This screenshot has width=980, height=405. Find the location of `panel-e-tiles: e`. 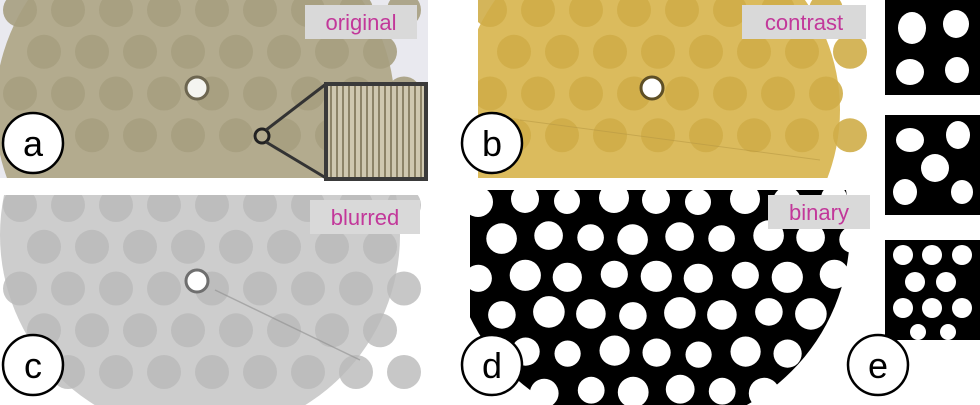

panel-e-tiles: e is located at coordinates (913, 198).